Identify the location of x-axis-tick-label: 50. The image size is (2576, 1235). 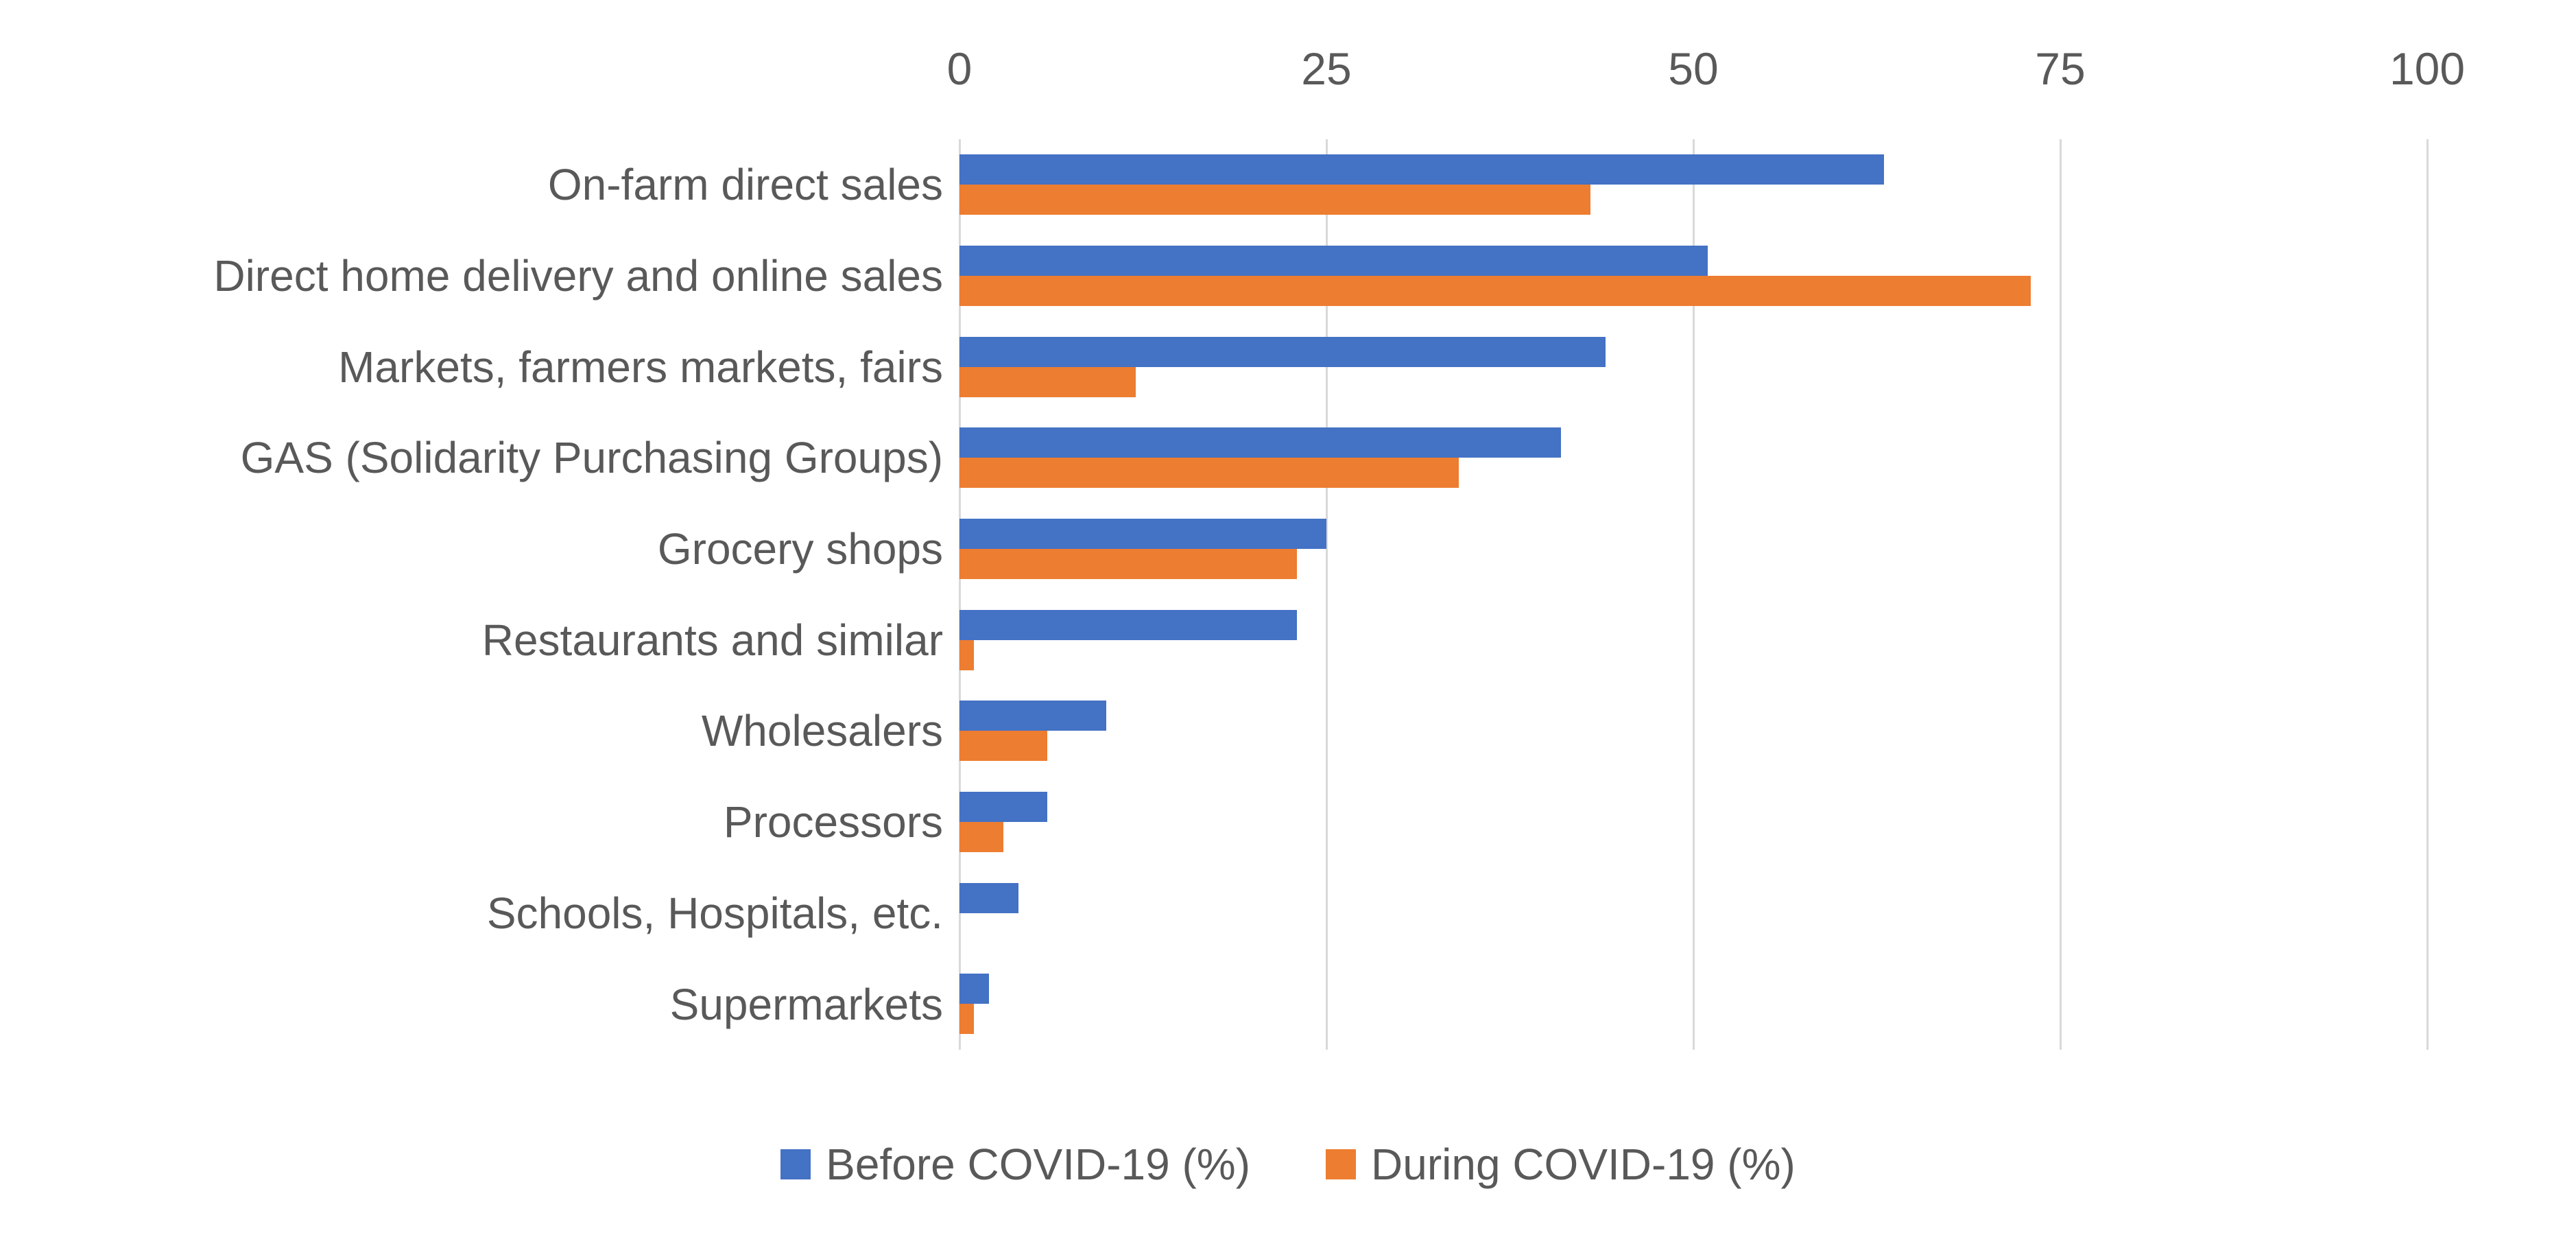
(1693, 68).